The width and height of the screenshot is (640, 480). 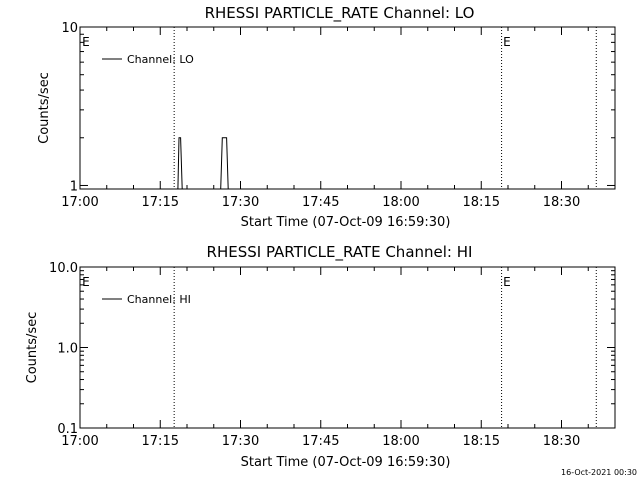 I want to click on chart-title: RHESSI PARTICLE_RATE Channel: LO, so click(x=340, y=13).